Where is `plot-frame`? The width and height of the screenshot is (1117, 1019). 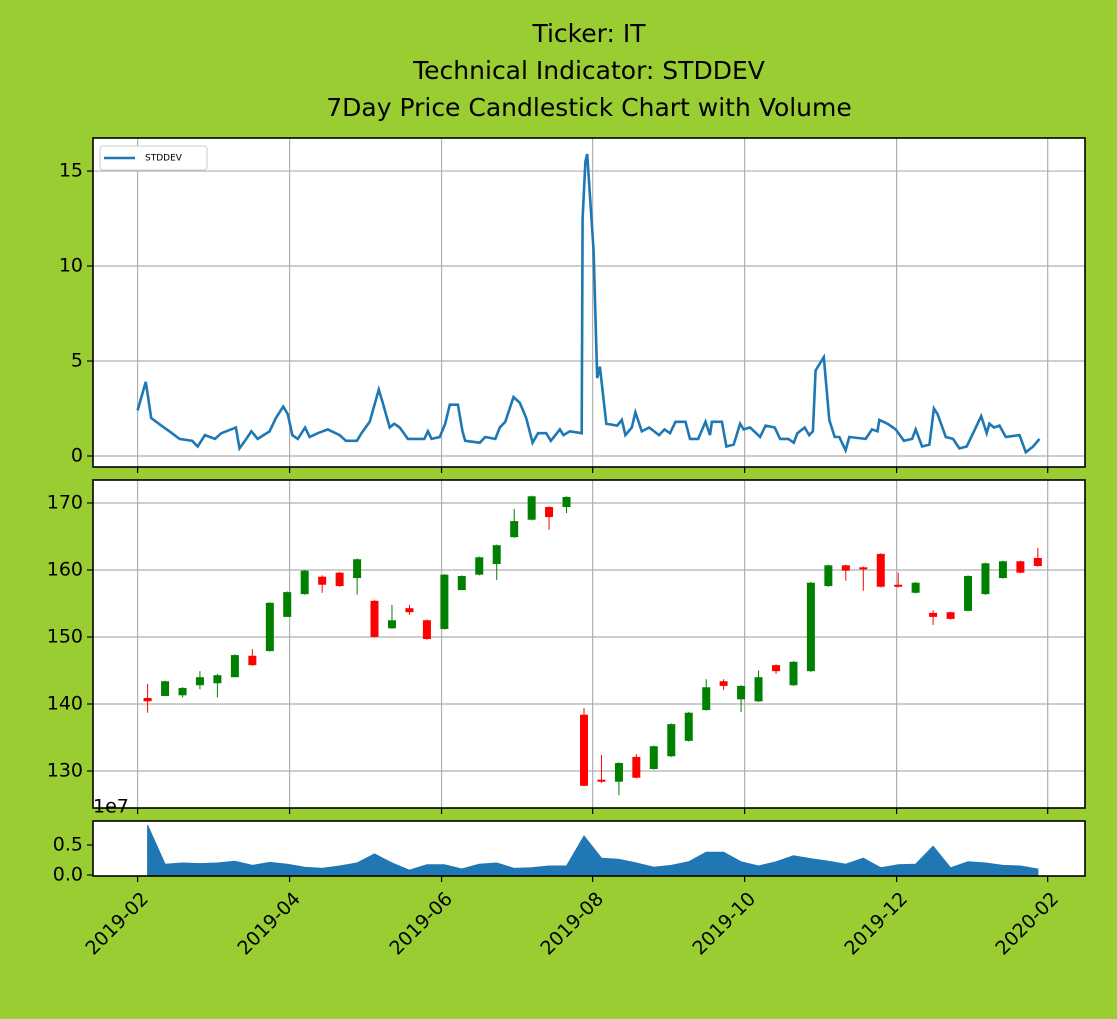 plot-frame is located at coordinates (589, 848).